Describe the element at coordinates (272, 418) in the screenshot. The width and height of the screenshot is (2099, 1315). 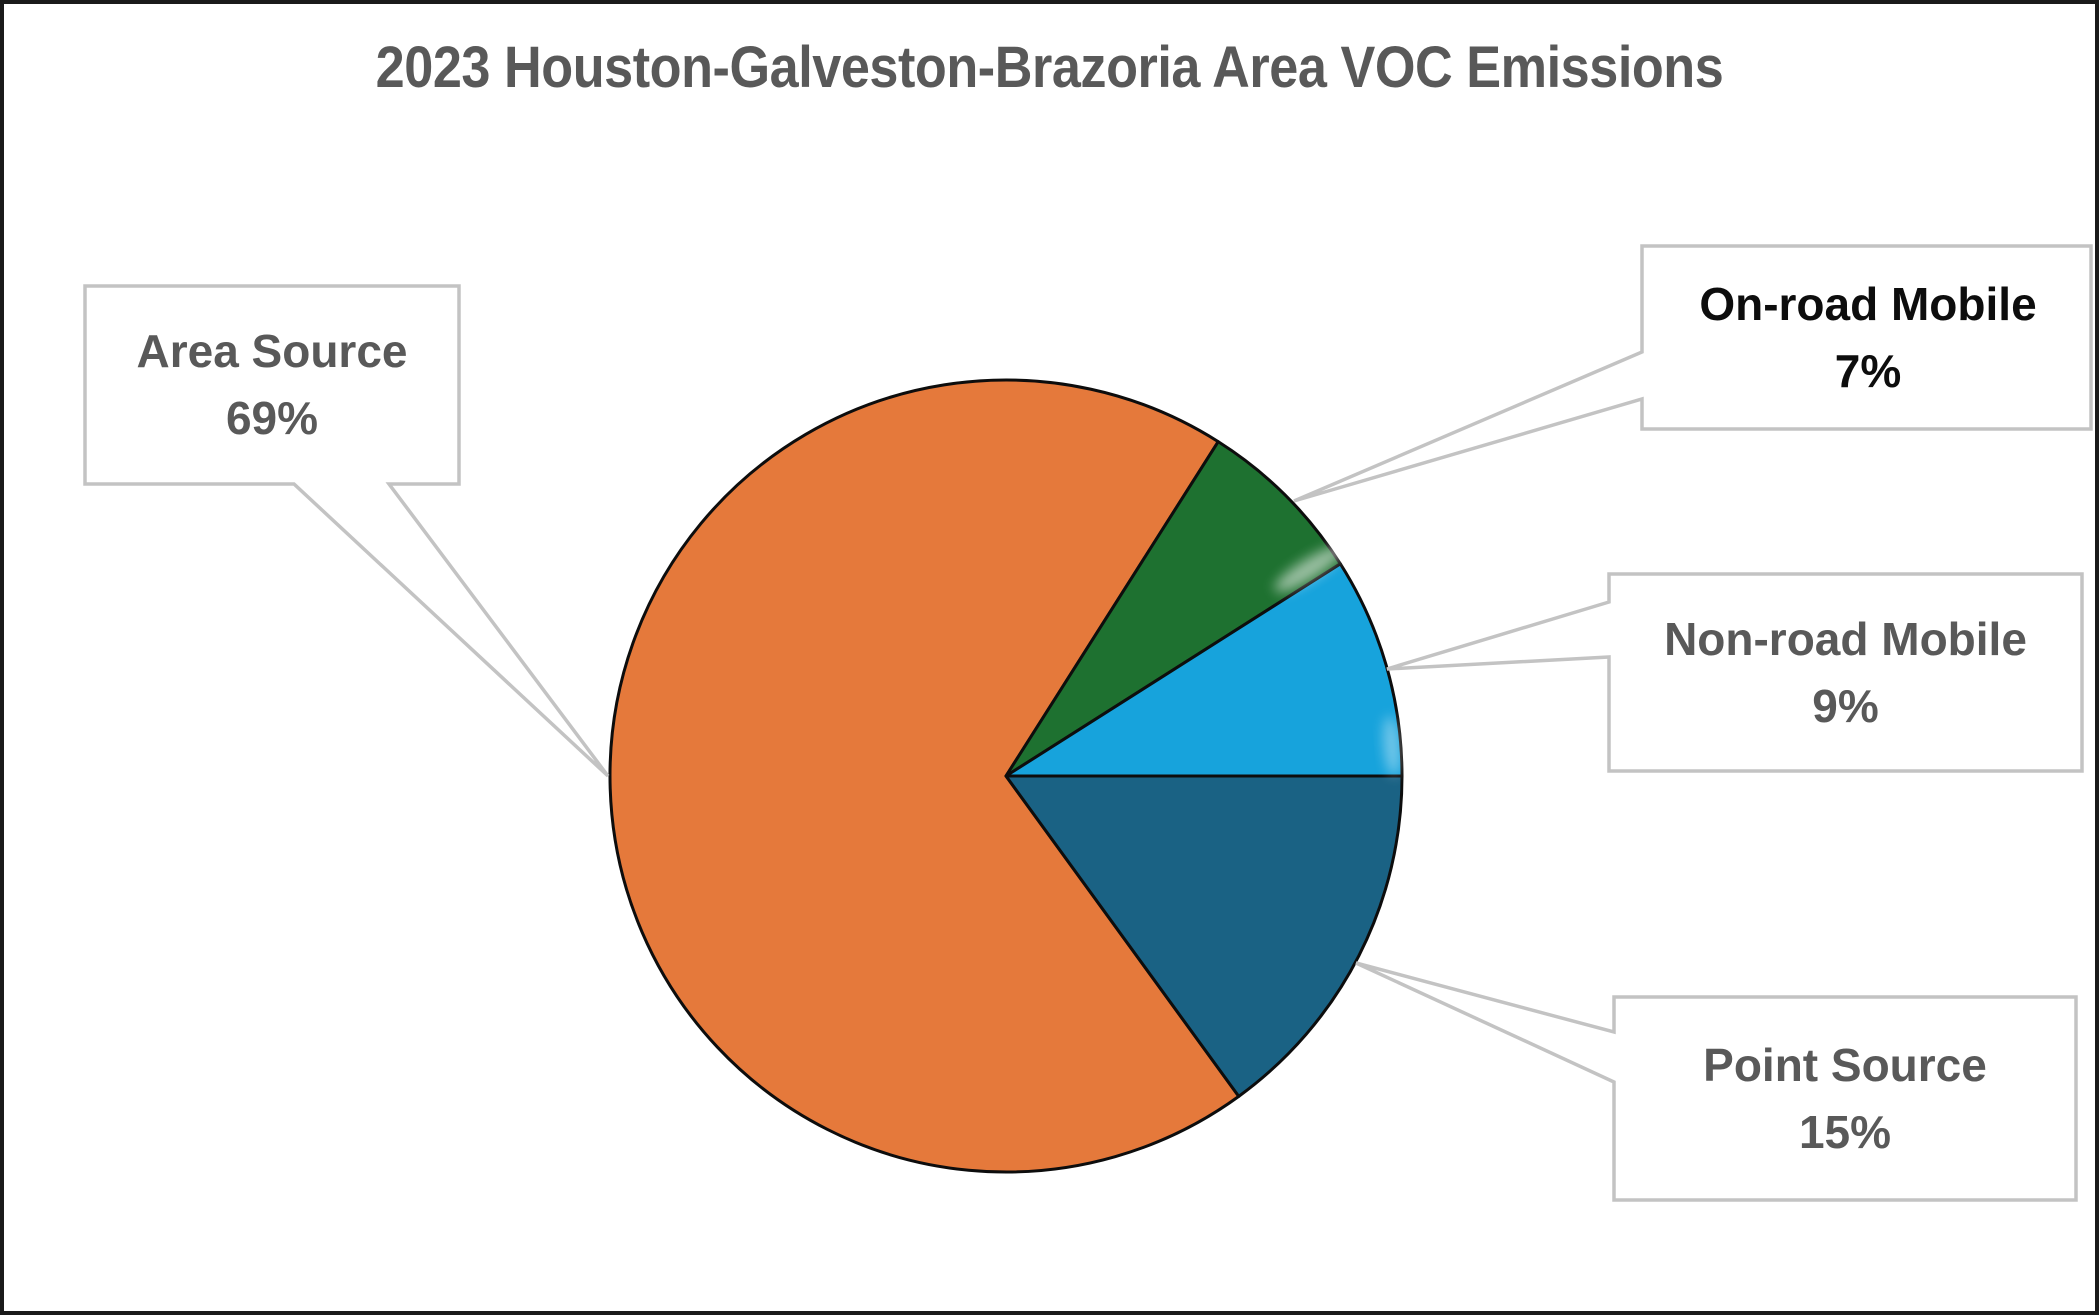
I see `callout-area-source-value: 69%` at that location.